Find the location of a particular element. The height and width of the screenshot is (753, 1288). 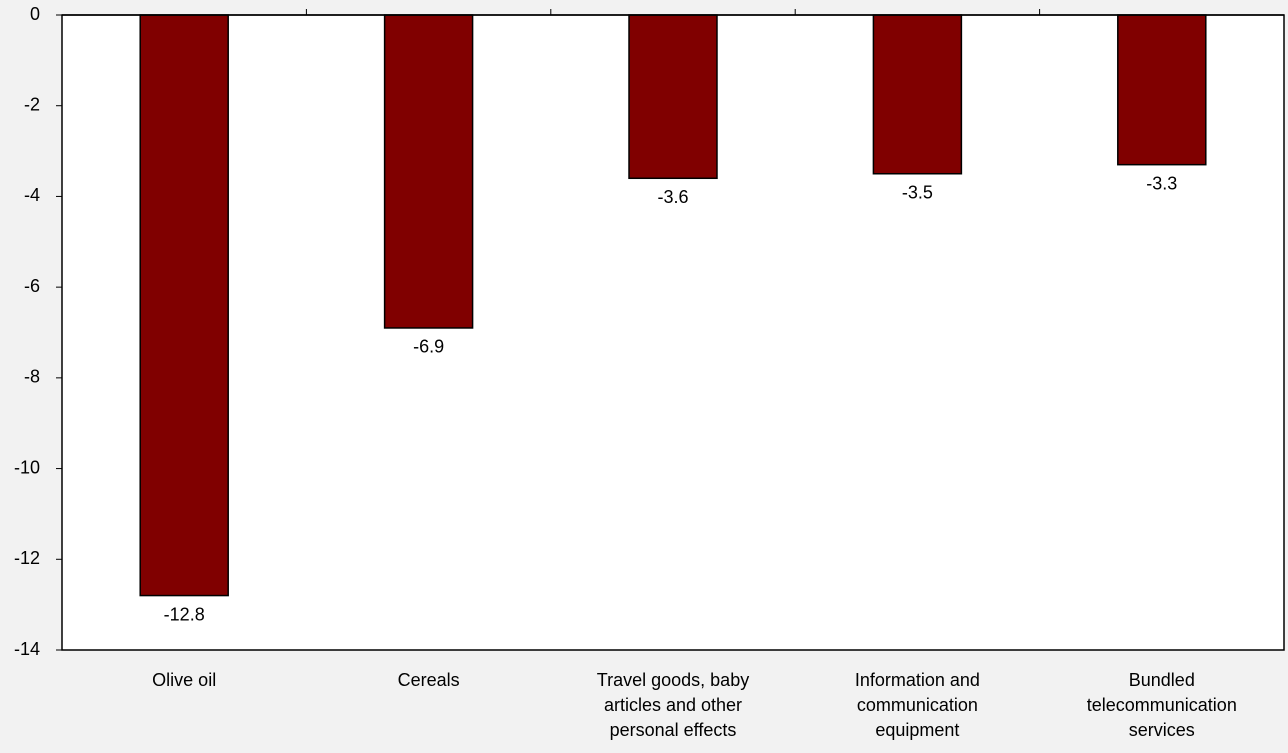

y-tick-label: -2 is located at coordinates (32, 104).